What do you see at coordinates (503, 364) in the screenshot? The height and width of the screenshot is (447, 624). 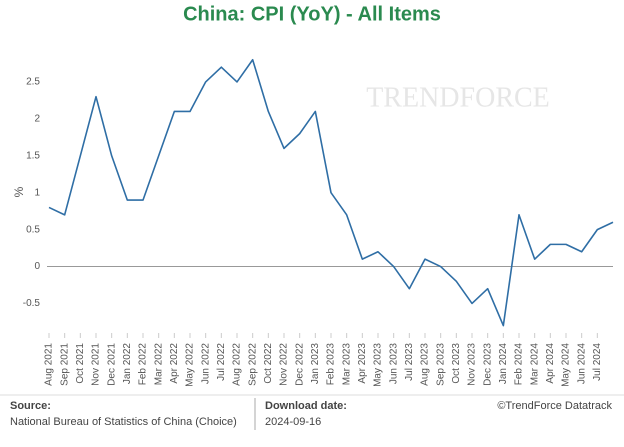 I see `x-tick-label: Jan 2024` at bounding box center [503, 364].